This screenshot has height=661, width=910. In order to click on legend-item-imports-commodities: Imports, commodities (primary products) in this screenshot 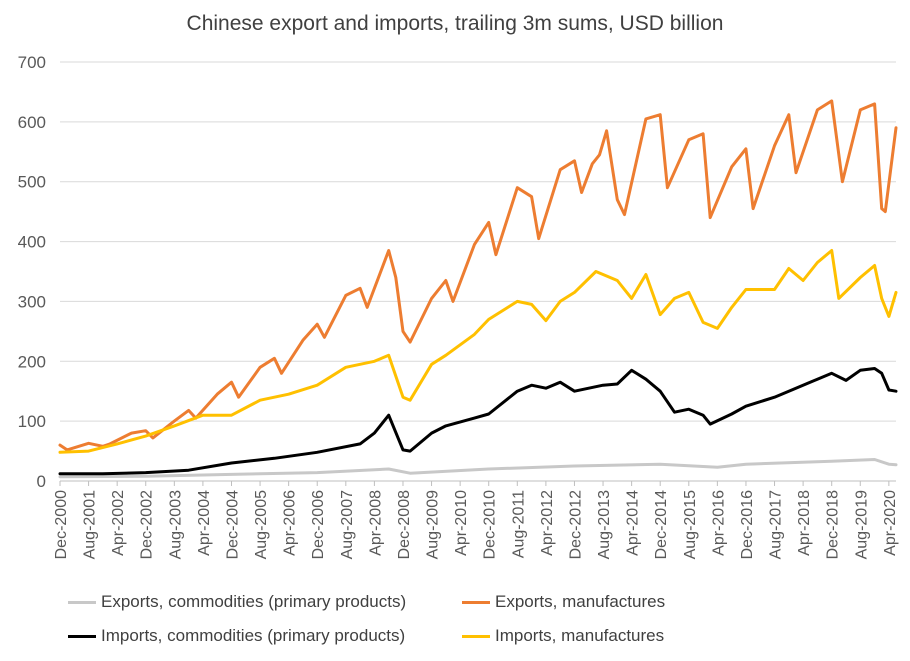, I will do `click(236, 636)`.